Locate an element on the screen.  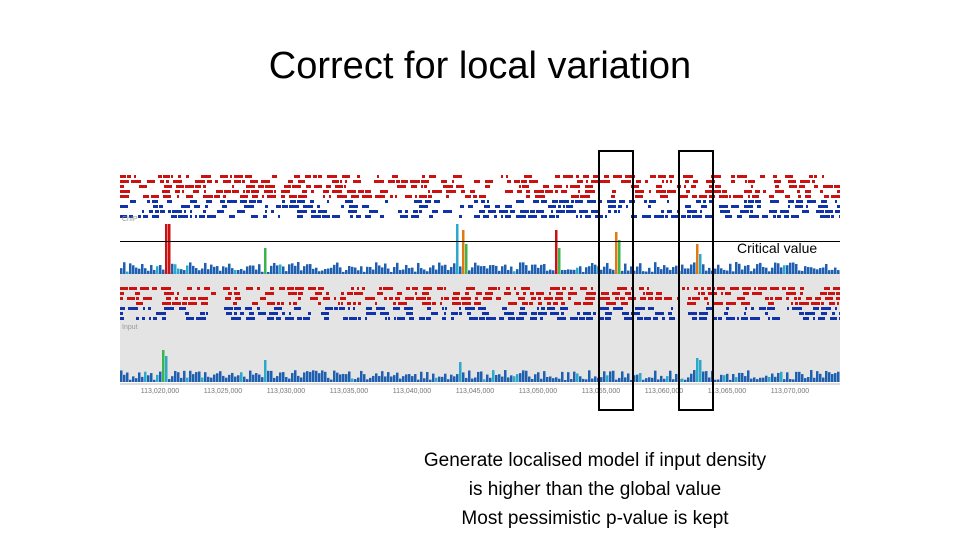
axis-tick-label: 113,060,000 is located at coordinates (664, 391).